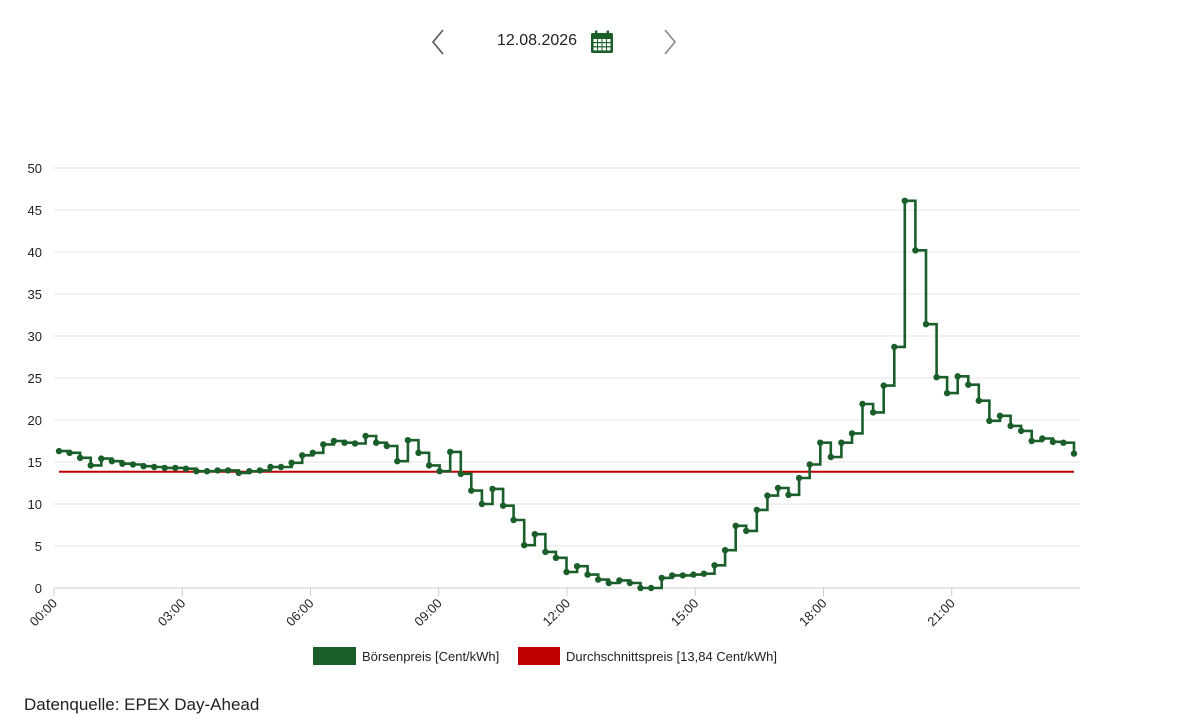 This screenshot has width=1186, height=722. What do you see at coordinates (539, 656) in the screenshot?
I see `legend-swatch-average` at bounding box center [539, 656].